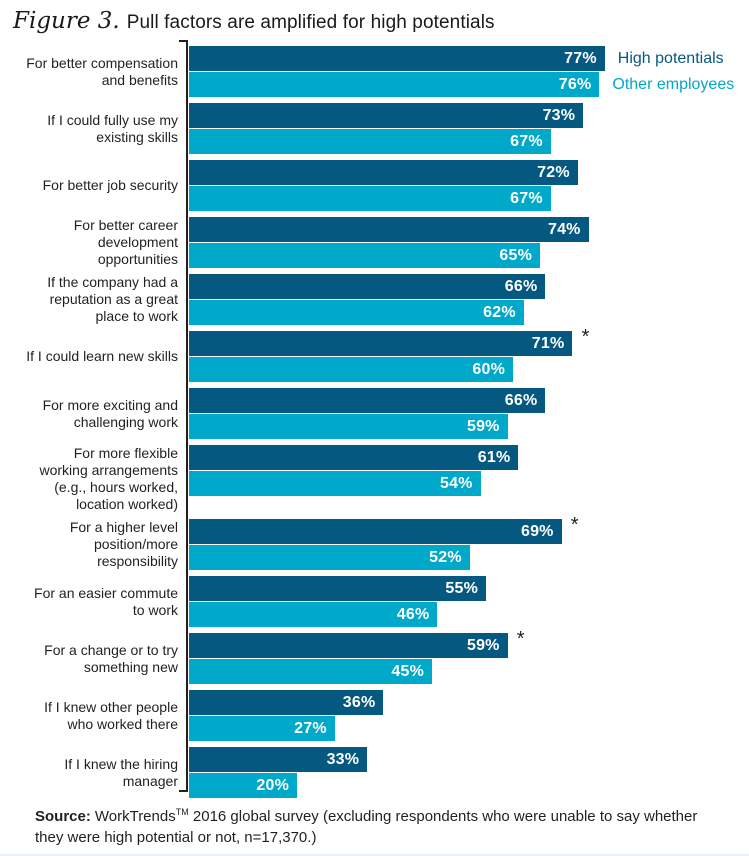 This screenshot has width=749, height=856. I want to click on bars-group: 66% 62%, so click(469, 299).